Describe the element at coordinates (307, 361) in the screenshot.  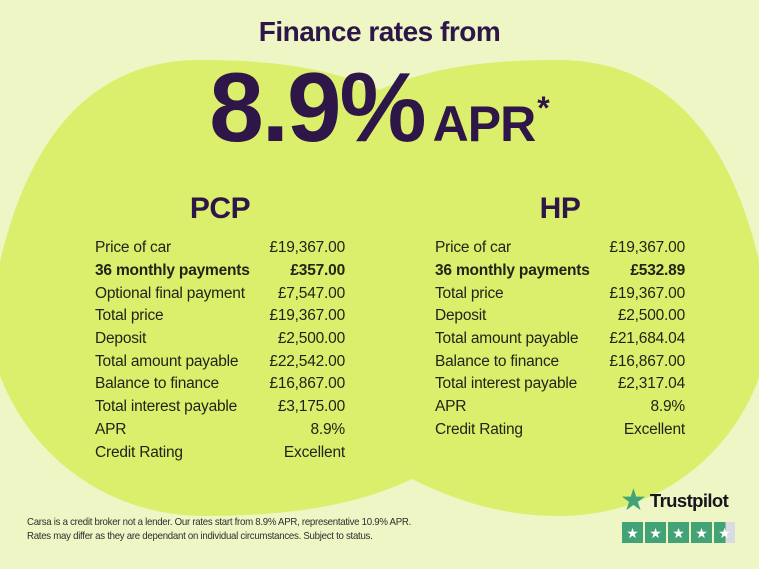
I see `row-value: £22,542.00` at that location.